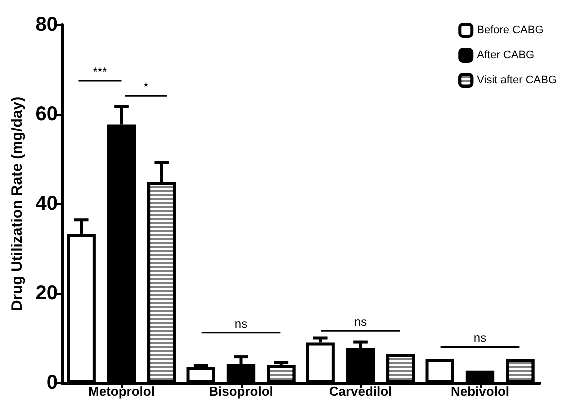  Describe the element at coordinates (241, 391) in the screenshot. I see `x-tick-label: Bisoprolol` at that location.